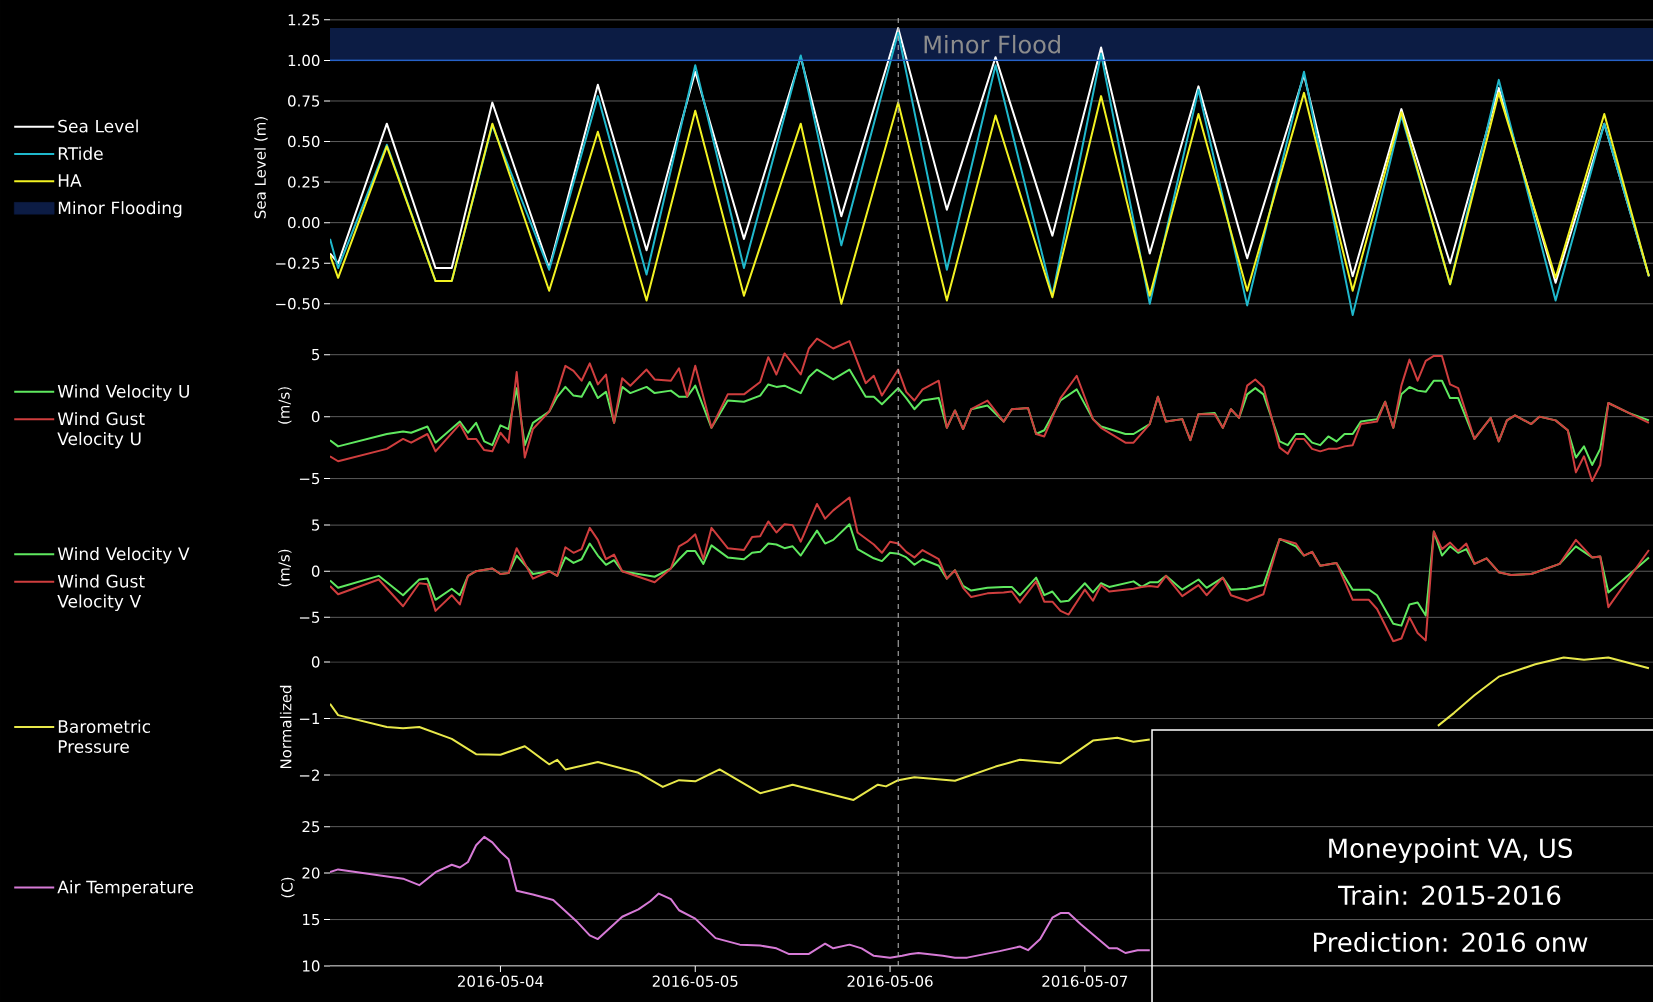 The height and width of the screenshot is (1002, 1653). What do you see at coordinates (120, 209) in the screenshot?
I see `legend-label: Minor Flooding` at bounding box center [120, 209].